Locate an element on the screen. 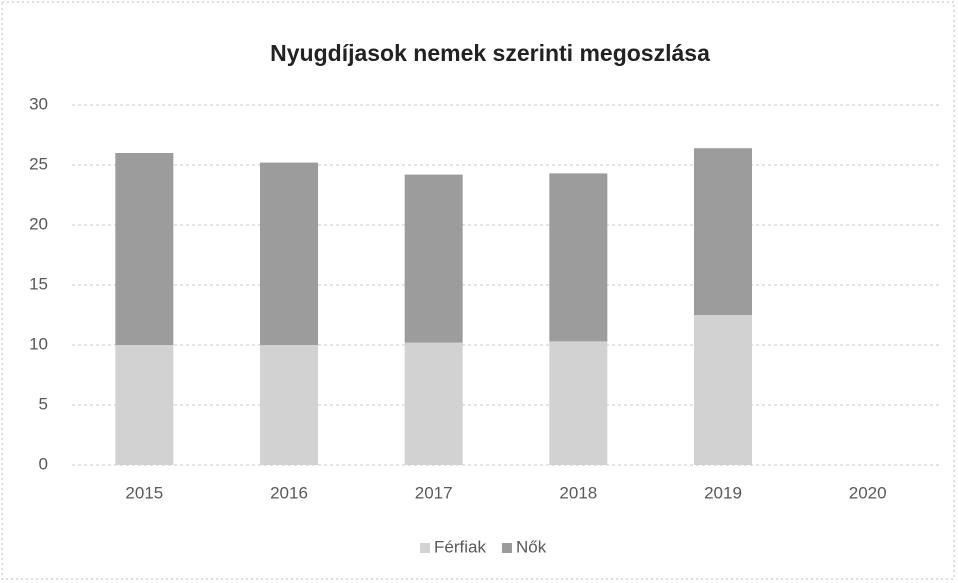 This screenshot has width=958, height=583. y-tick-label: 25 is located at coordinates (38, 163).